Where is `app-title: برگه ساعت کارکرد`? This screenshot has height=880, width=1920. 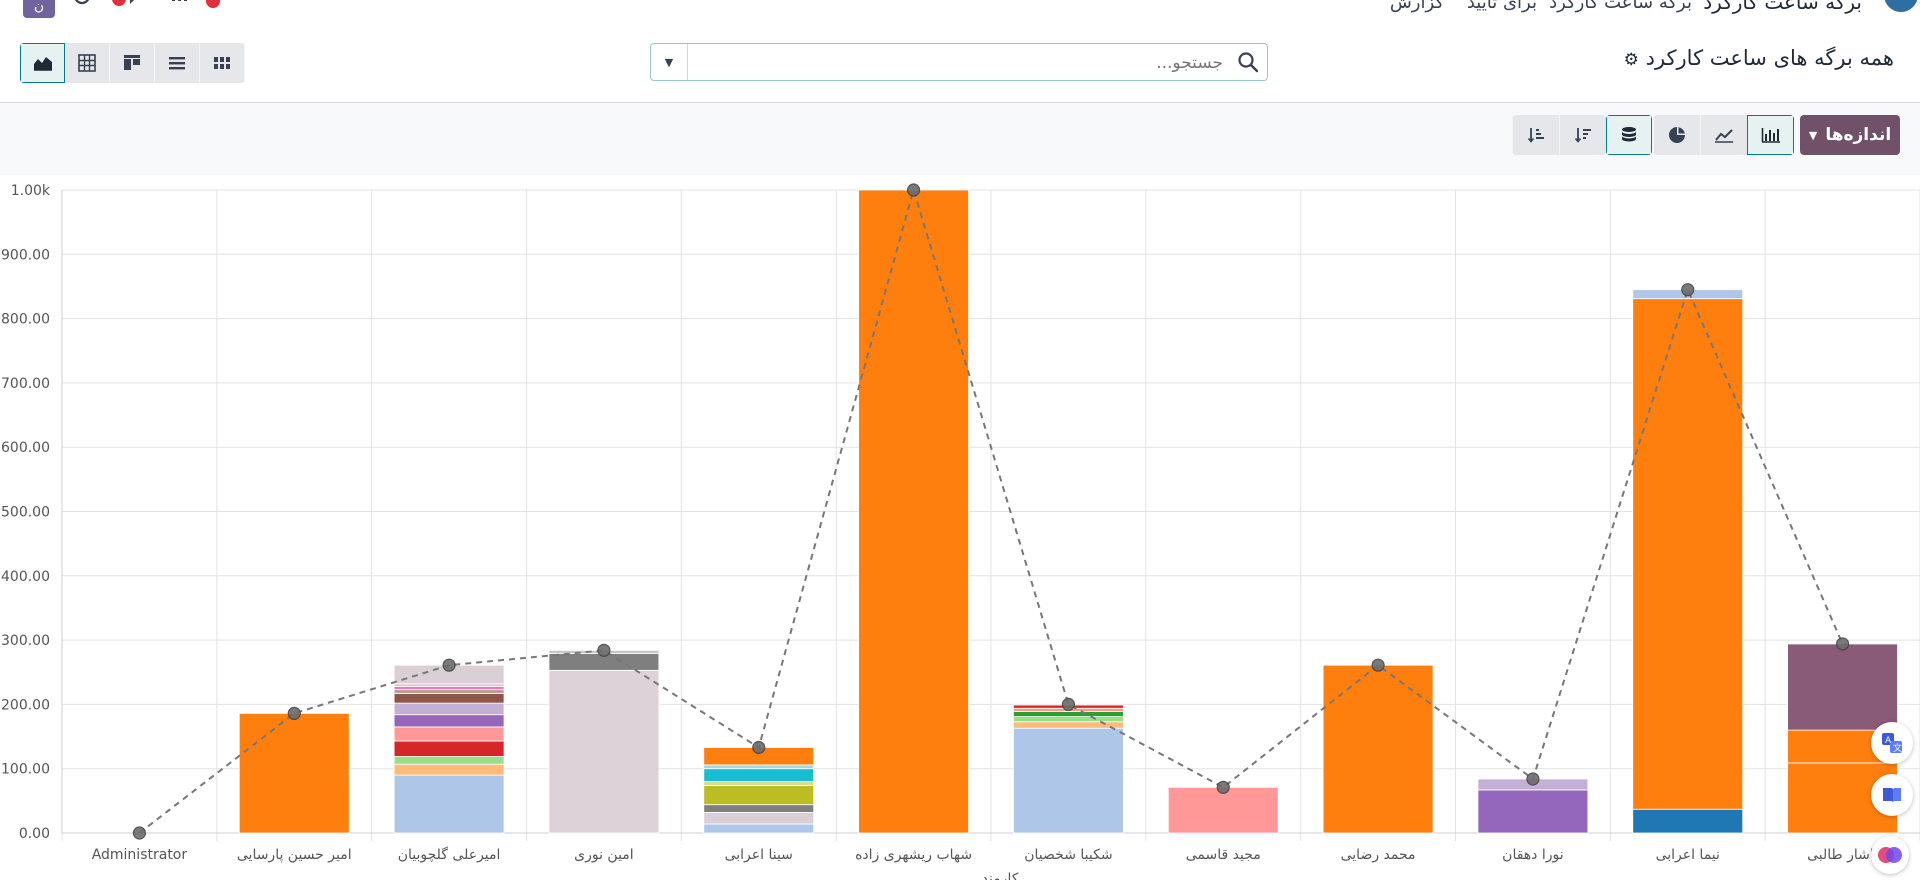 app-title: برگه ساعت کارکرد is located at coordinates (1782, 7).